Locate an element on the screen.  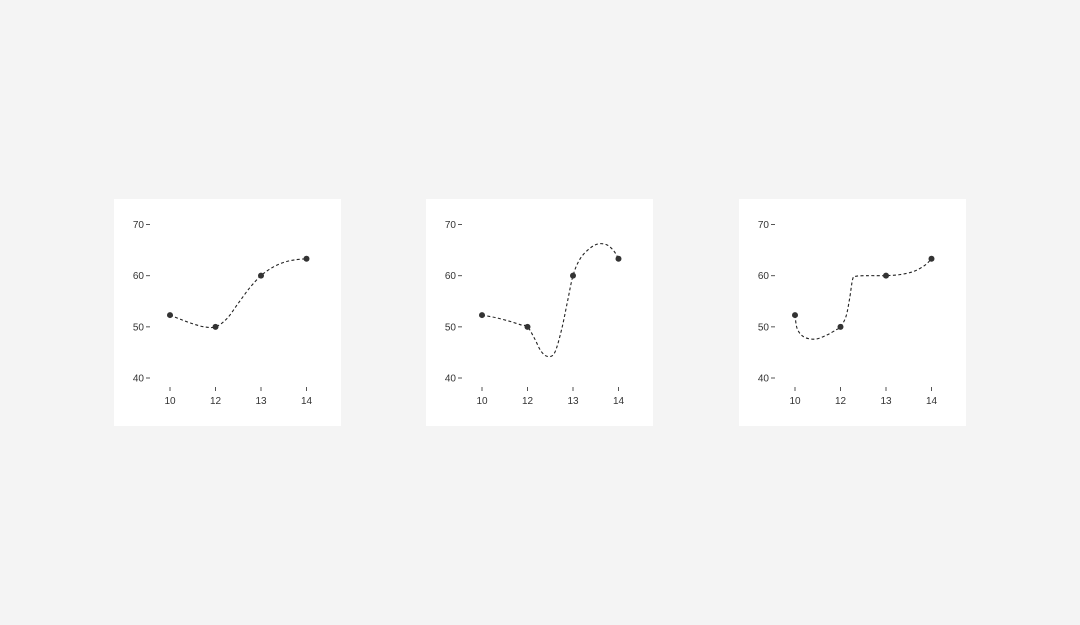
line-chart-3: 40 50 60 70 10 12 13 14 is located at coordinates (848, 313).